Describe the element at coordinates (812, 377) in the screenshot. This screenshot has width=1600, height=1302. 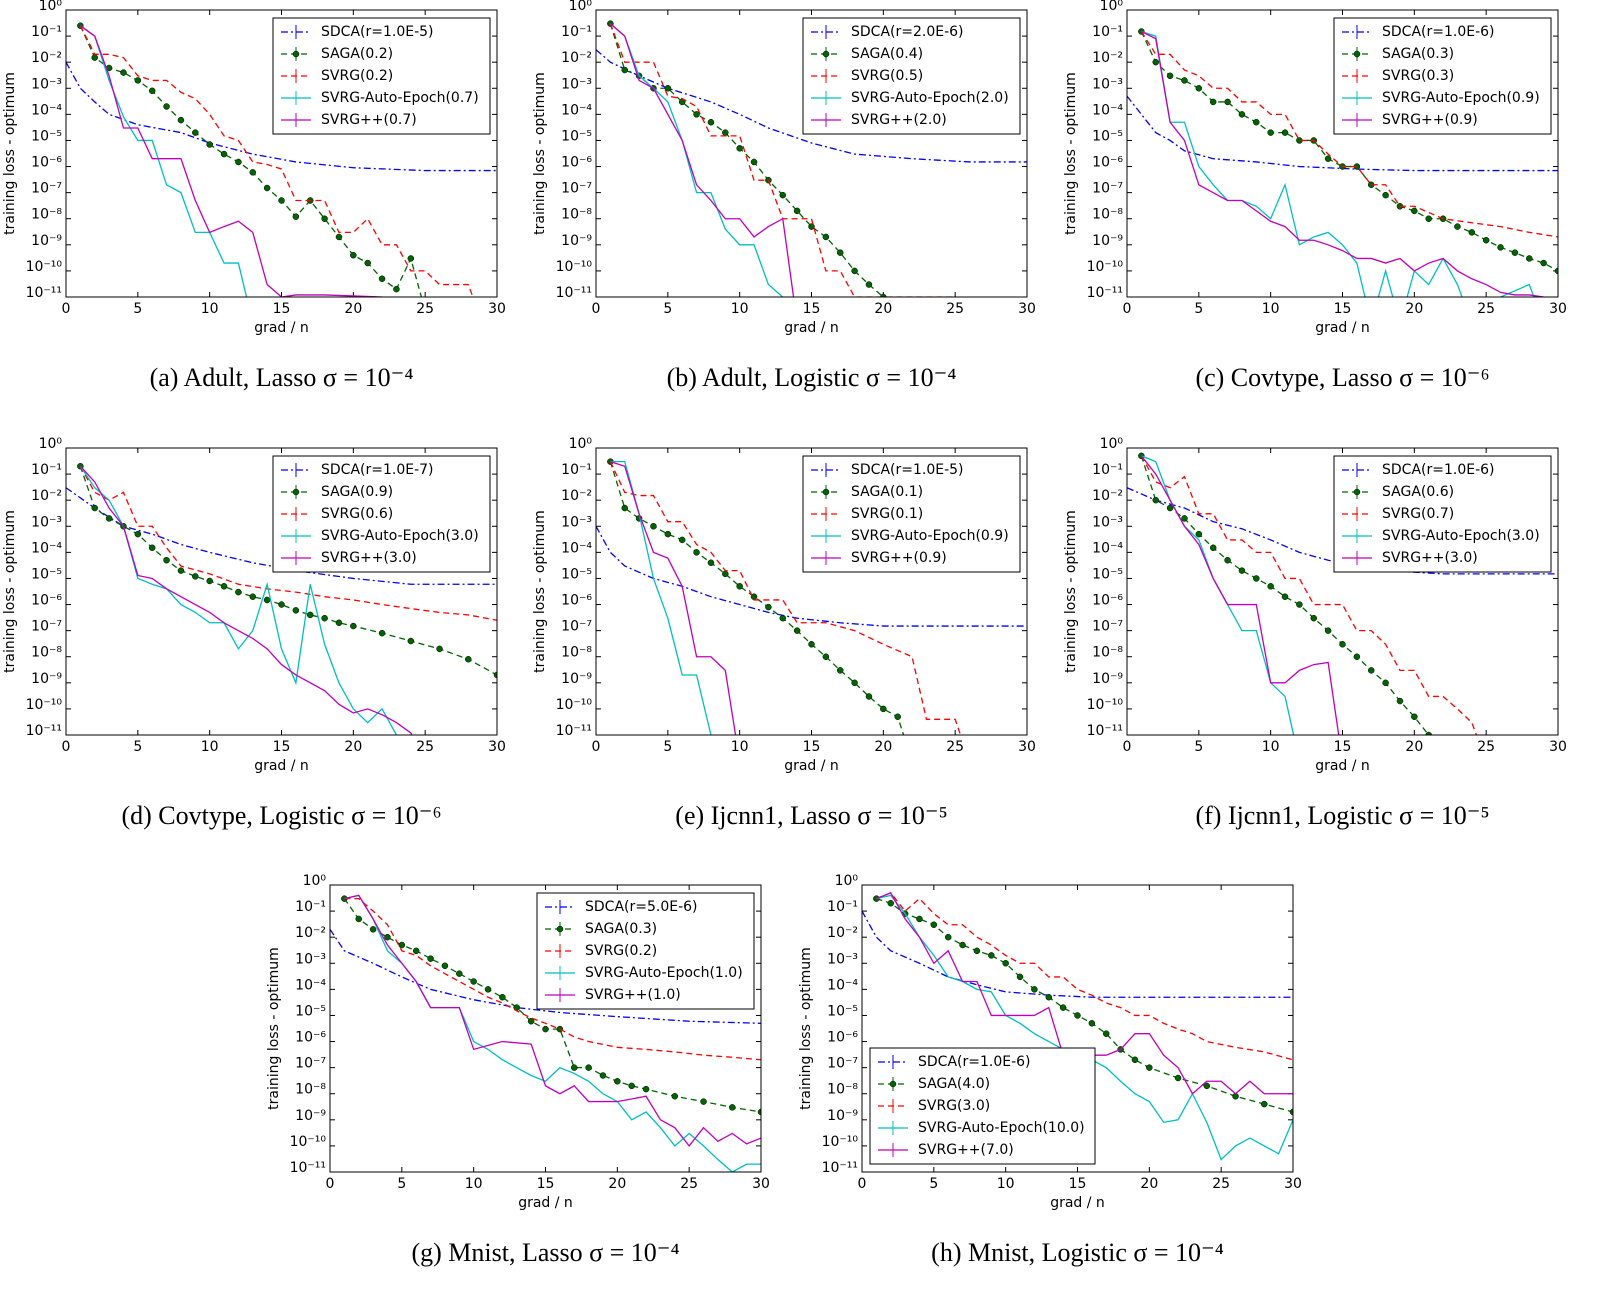
I see `caption: (b) Adult, Logistic σ = 10⁻⁴` at that location.